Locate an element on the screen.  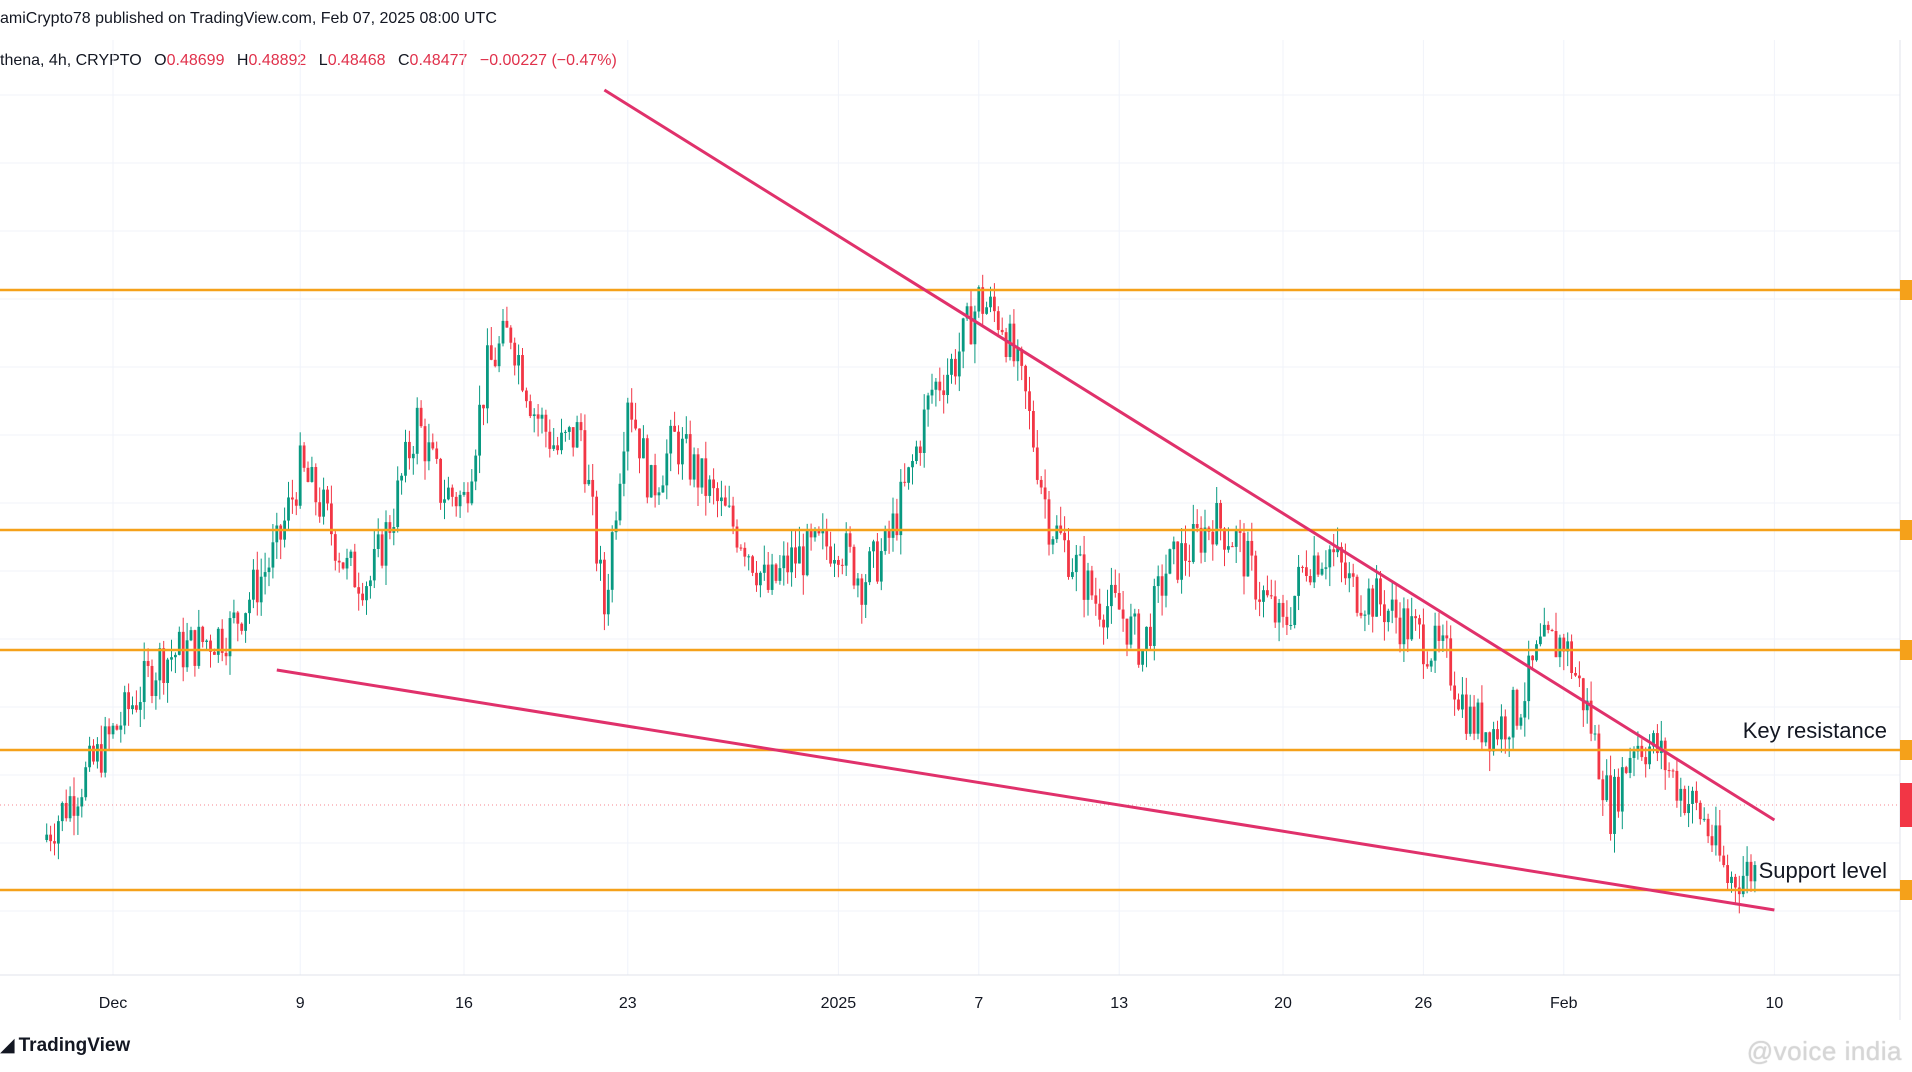
close-label: C is located at coordinates (403, 60).